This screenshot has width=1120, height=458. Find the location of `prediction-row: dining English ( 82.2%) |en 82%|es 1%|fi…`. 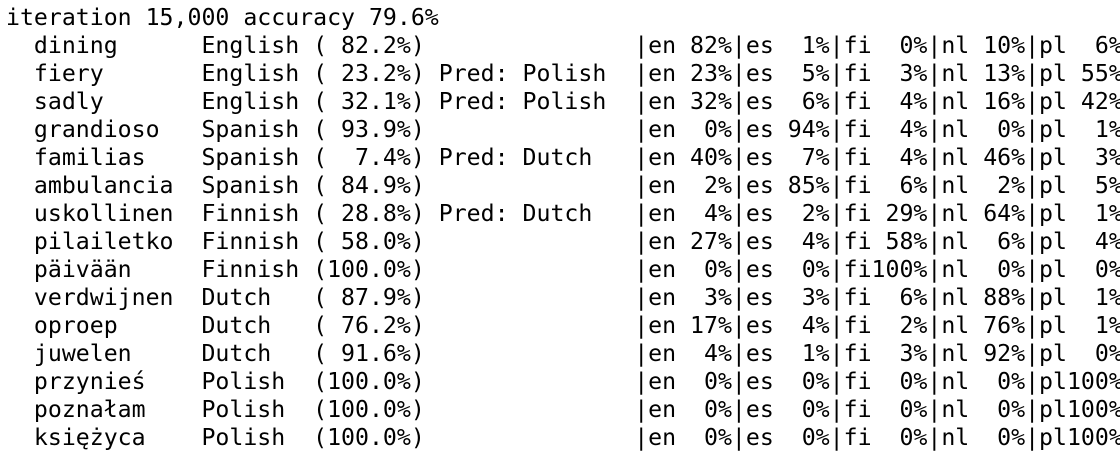

prediction-row: dining English ( 82.2%) |en 82%|es 1%|fi… is located at coordinates (563, 45).